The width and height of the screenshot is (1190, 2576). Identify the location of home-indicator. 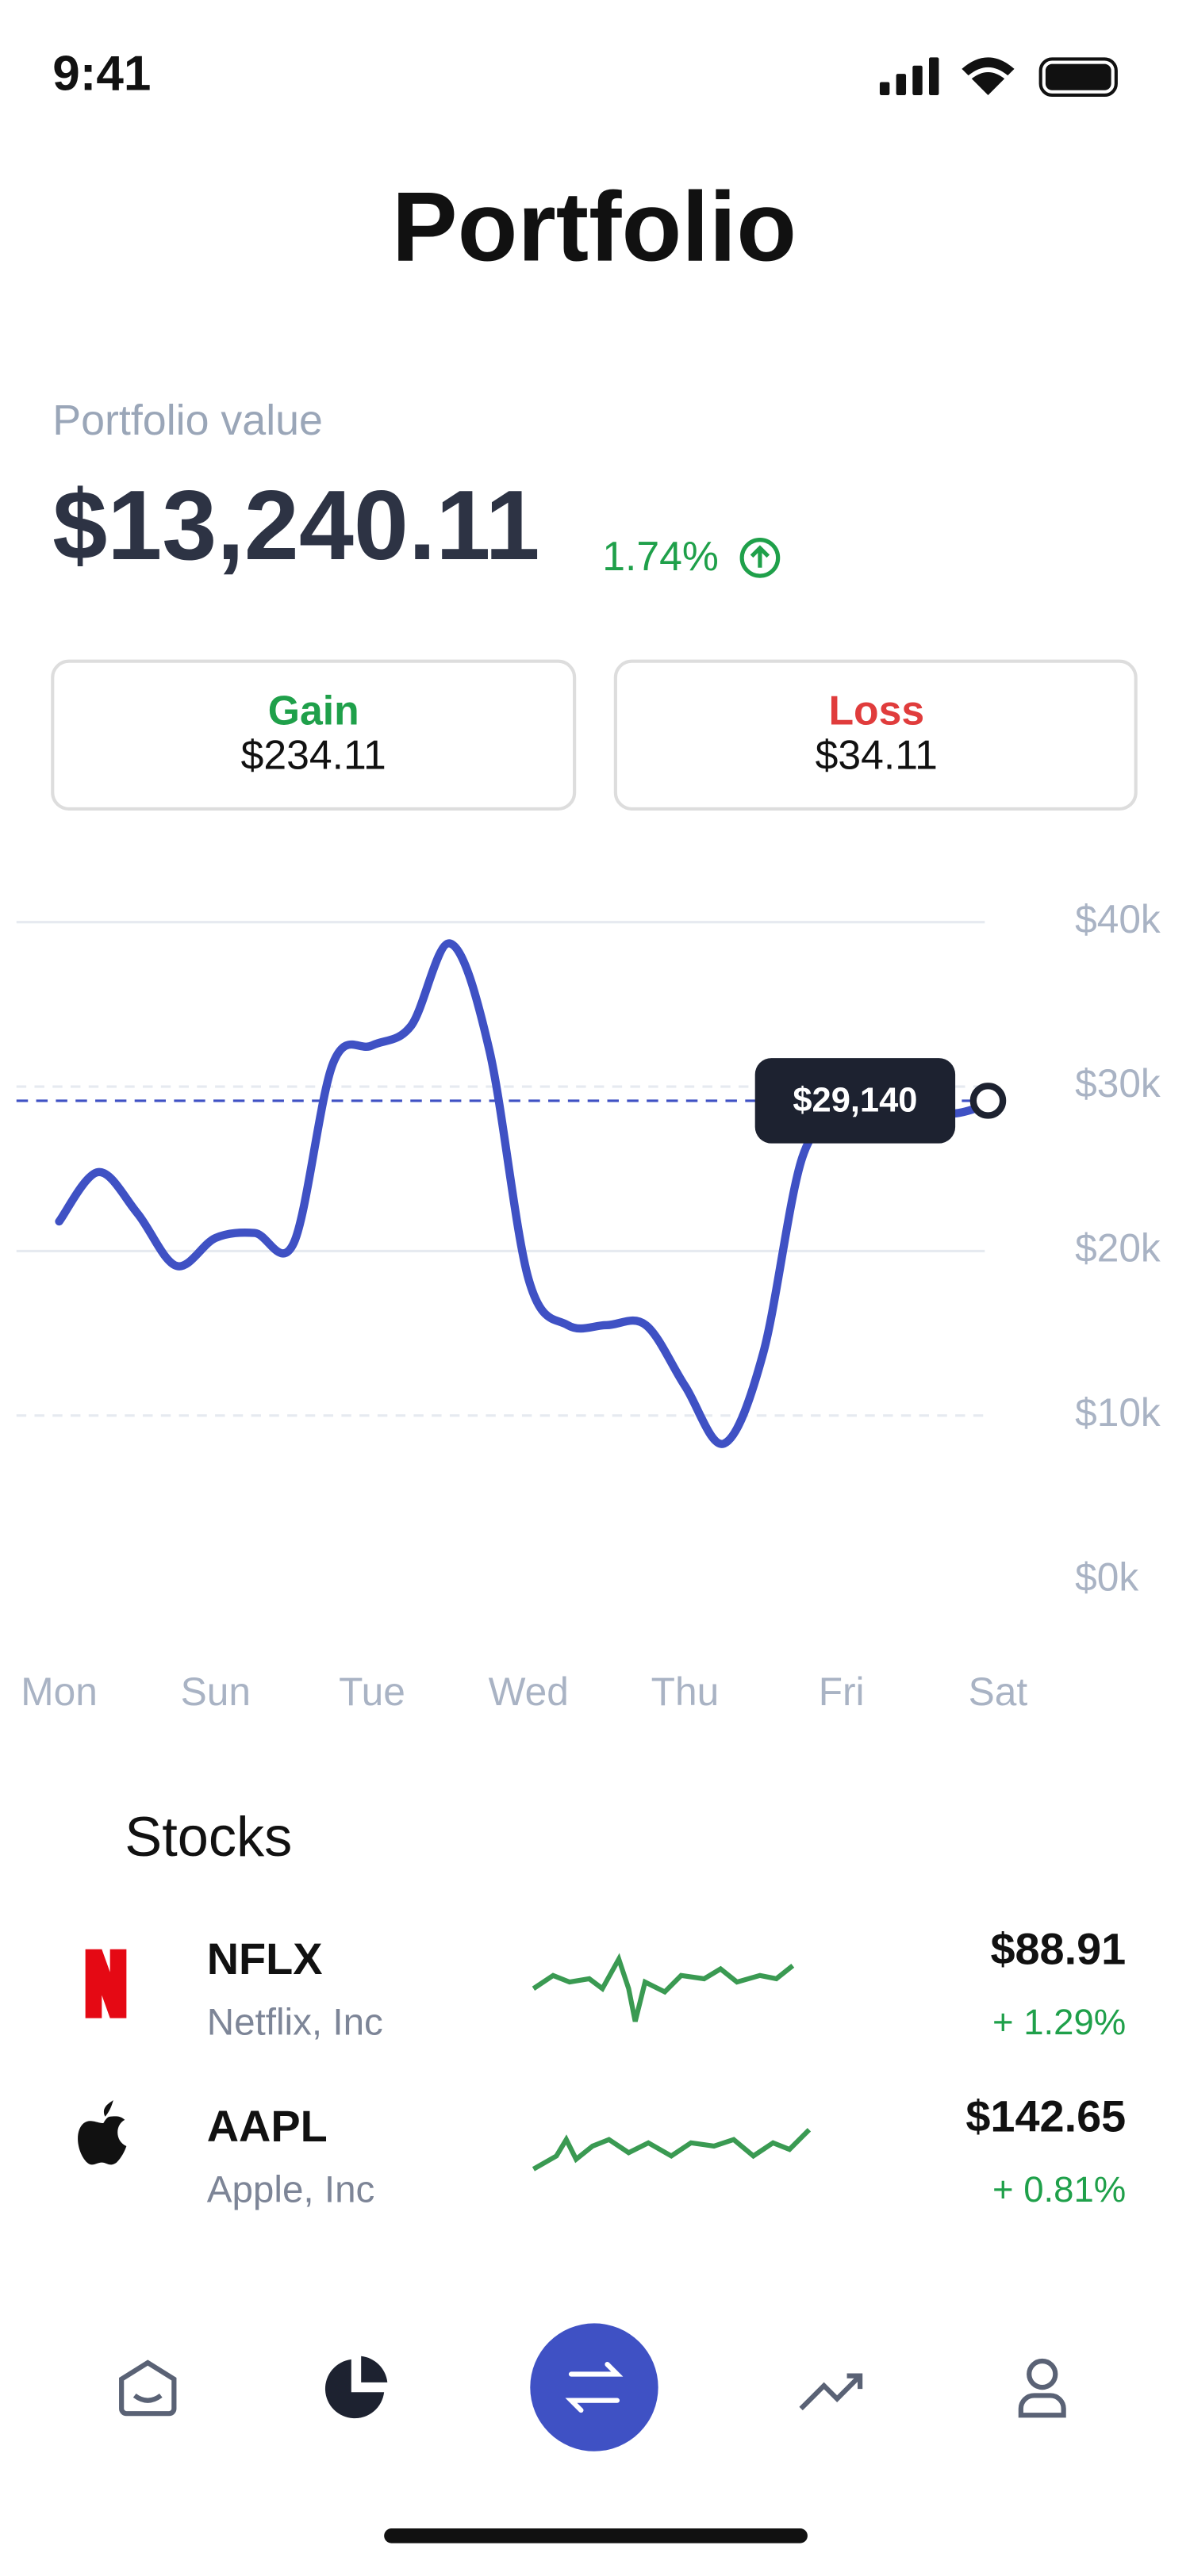
(596, 2536).